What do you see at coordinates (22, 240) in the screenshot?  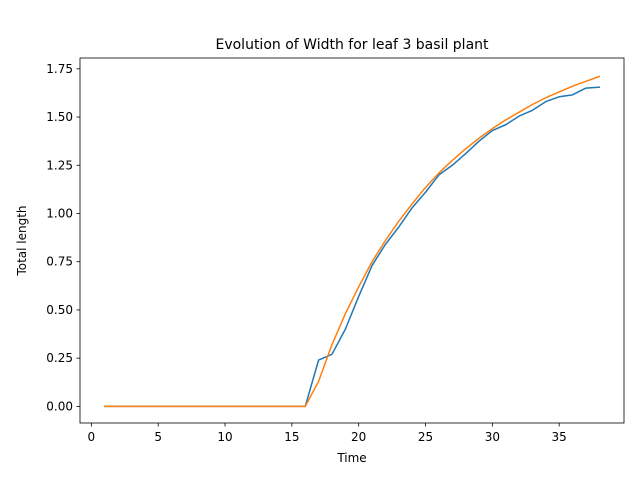 I see `y-axis-label: Total length` at bounding box center [22, 240].